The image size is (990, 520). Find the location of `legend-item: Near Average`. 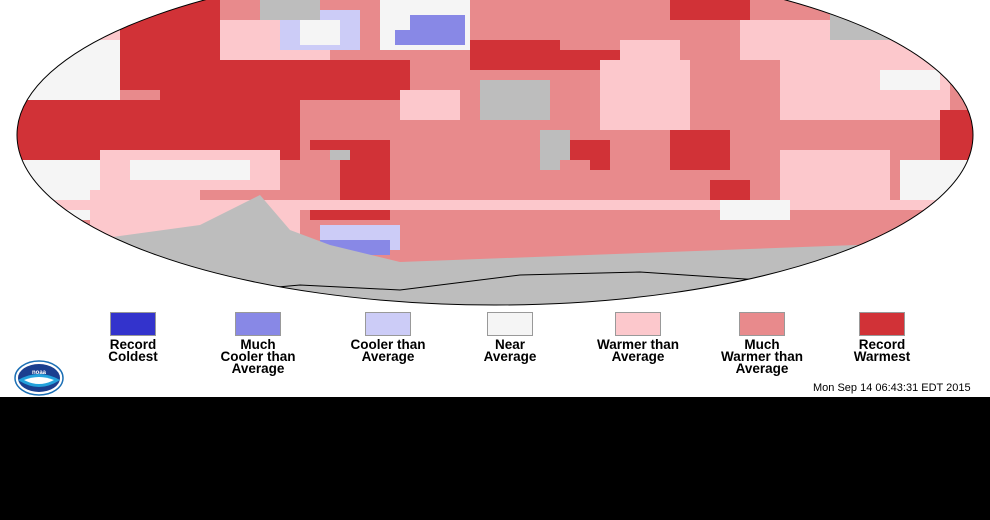

legend-item: Near Average is located at coordinates (510, 337).